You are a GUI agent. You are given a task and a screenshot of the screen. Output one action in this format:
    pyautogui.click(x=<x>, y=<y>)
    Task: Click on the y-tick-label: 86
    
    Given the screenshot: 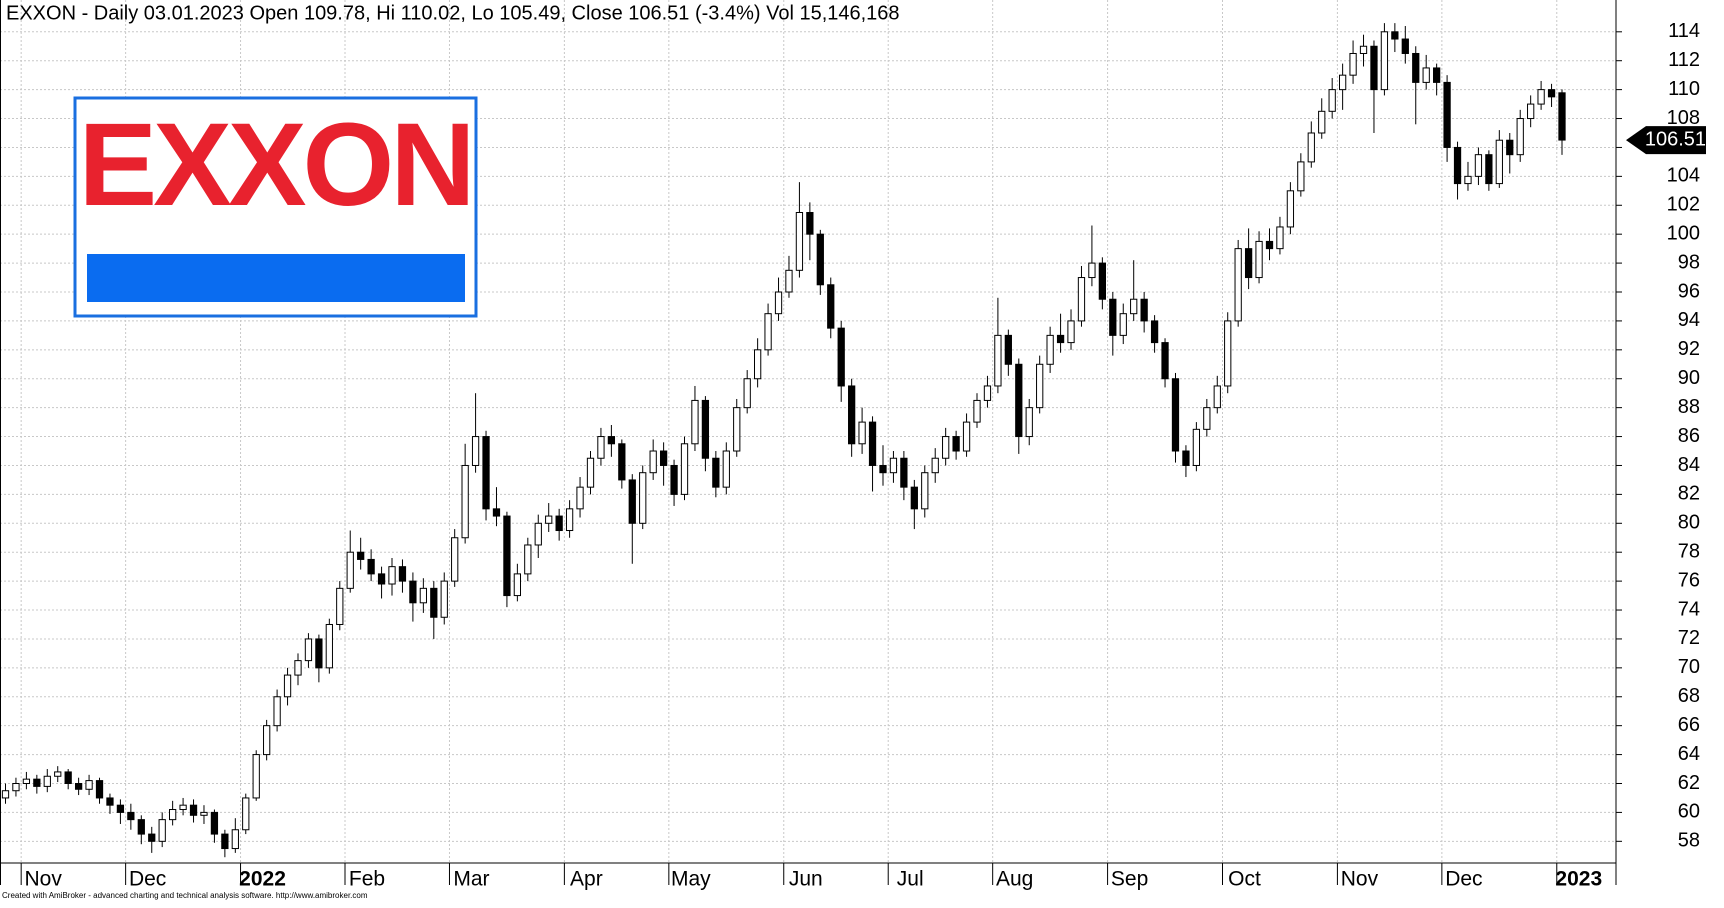 What is the action you would take?
    pyautogui.click(x=1689, y=436)
    